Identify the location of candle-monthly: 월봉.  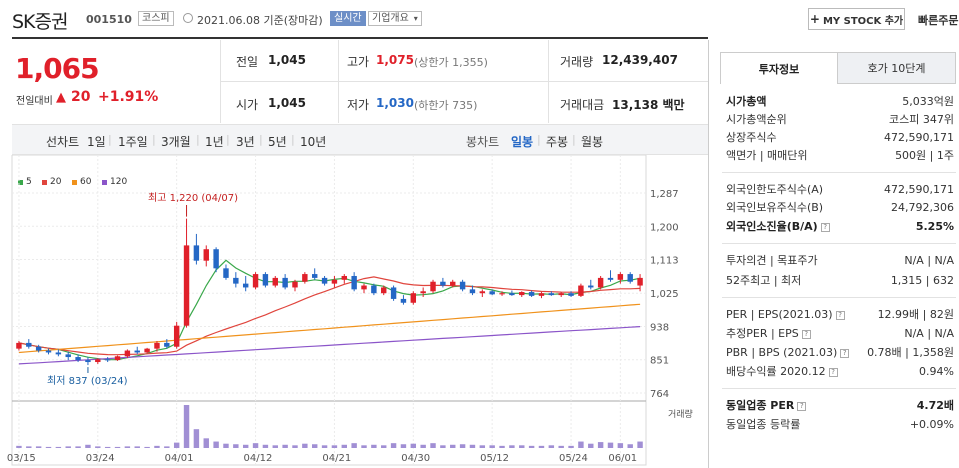
(592, 142).